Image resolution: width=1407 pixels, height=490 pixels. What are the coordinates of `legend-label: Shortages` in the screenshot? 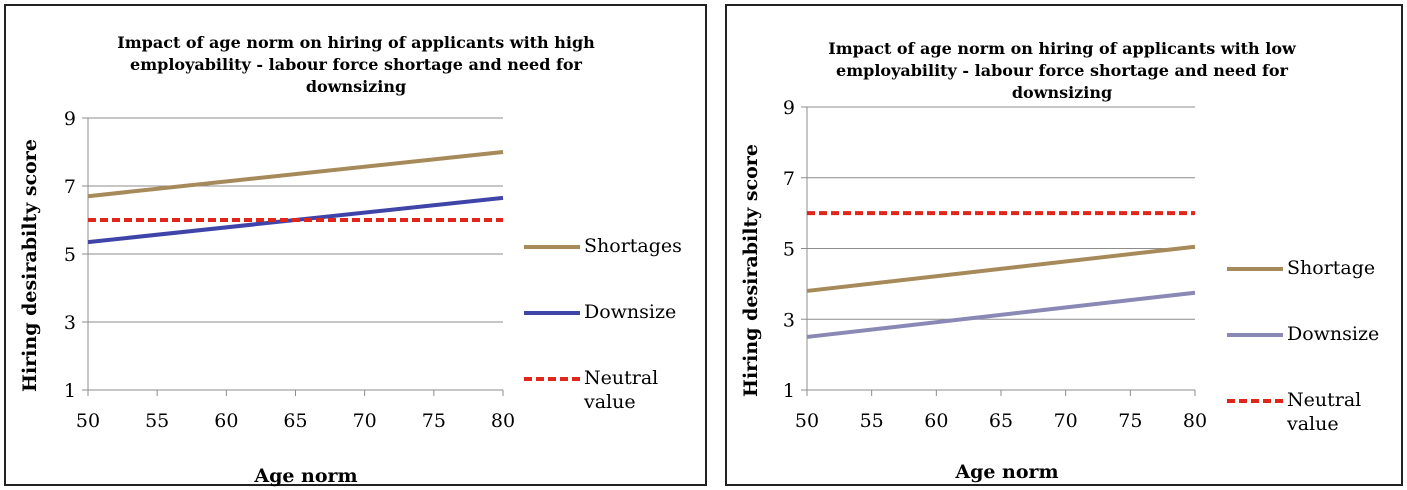 It's located at (633, 246).